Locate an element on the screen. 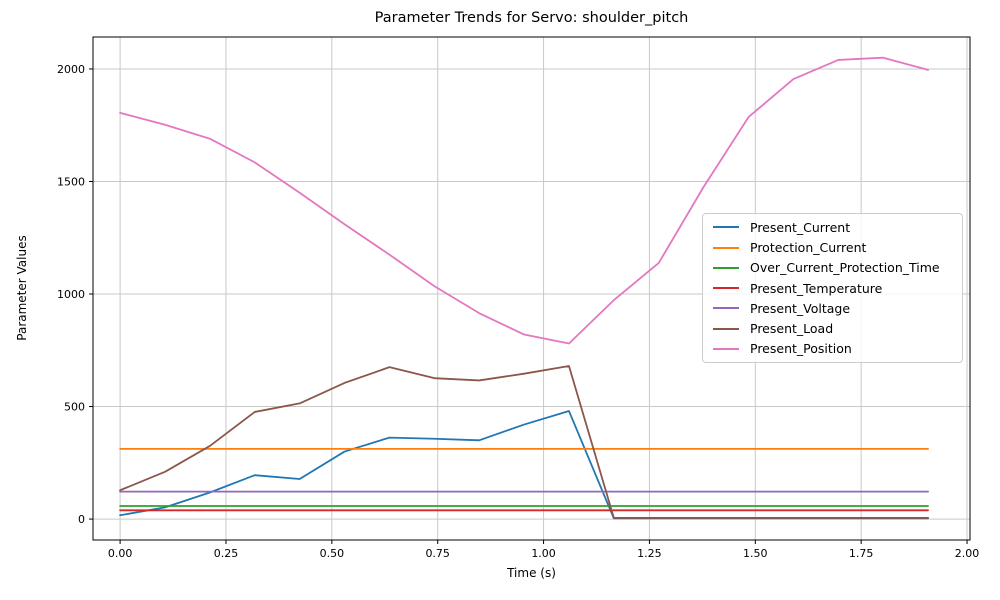 The width and height of the screenshot is (1000, 600). x-tick-label: 0.75 is located at coordinates (437, 553).